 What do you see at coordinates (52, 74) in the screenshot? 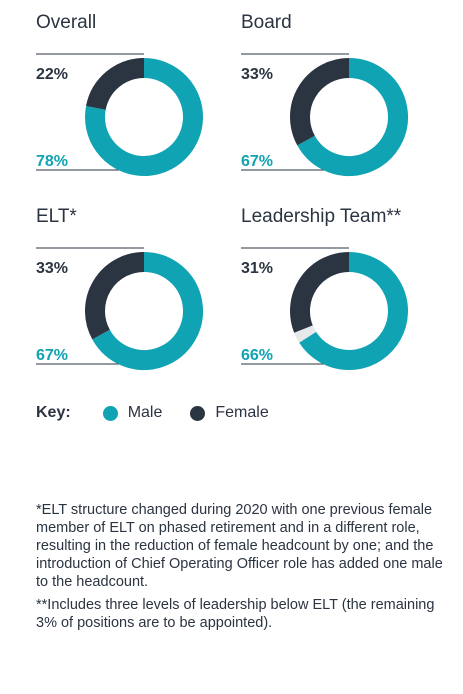
I see `female-percentage: 22%` at bounding box center [52, 74].